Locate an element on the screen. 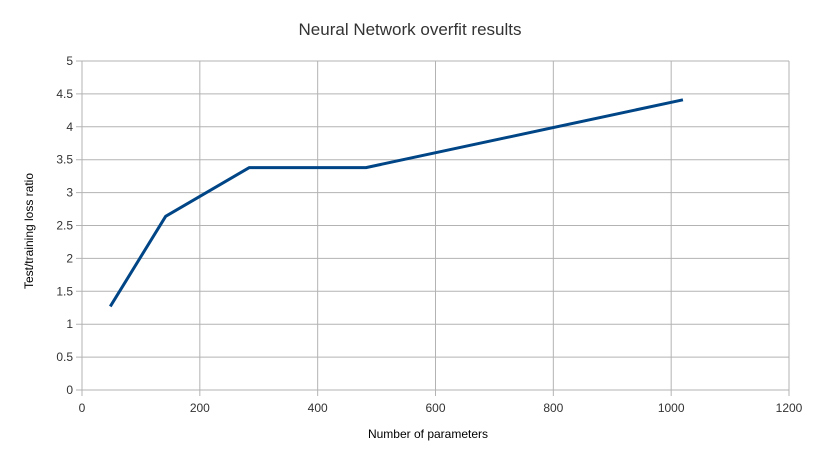 The height and width of the screenshot is (461, 819). y-tick-label: 3 is located at coordinates (69, 193).